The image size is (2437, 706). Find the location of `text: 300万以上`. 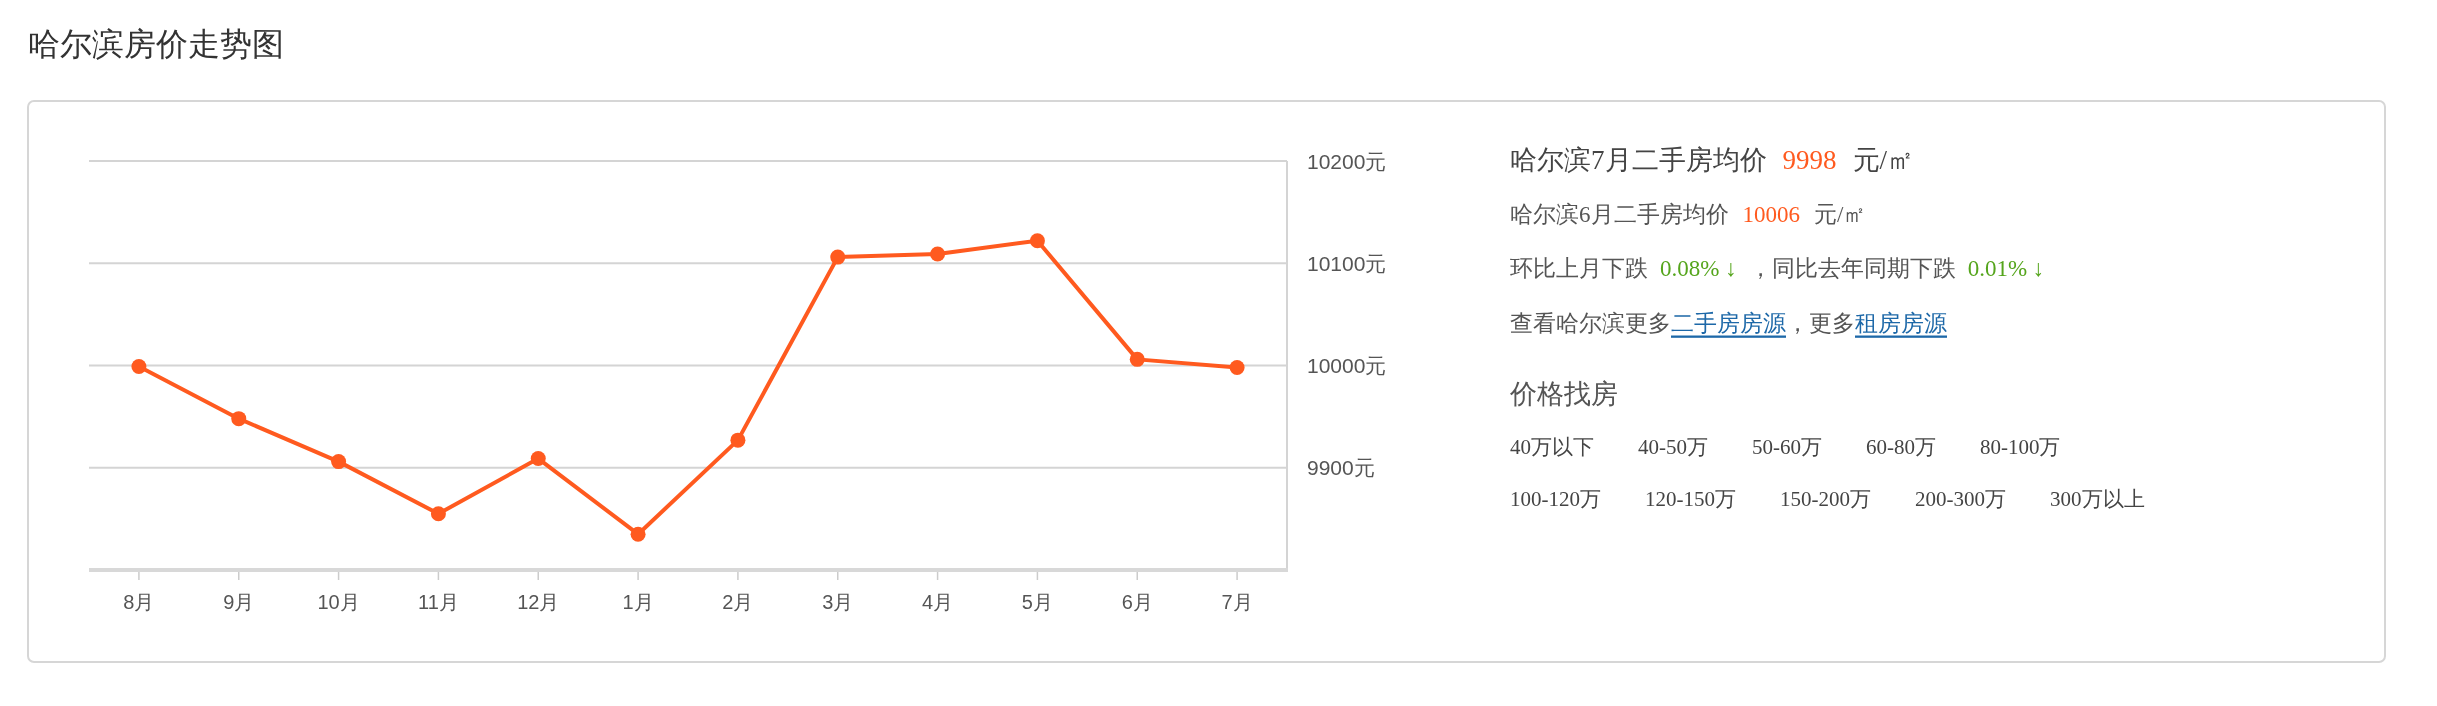

text: 300万以上 is located at coordinates (2097, 499).